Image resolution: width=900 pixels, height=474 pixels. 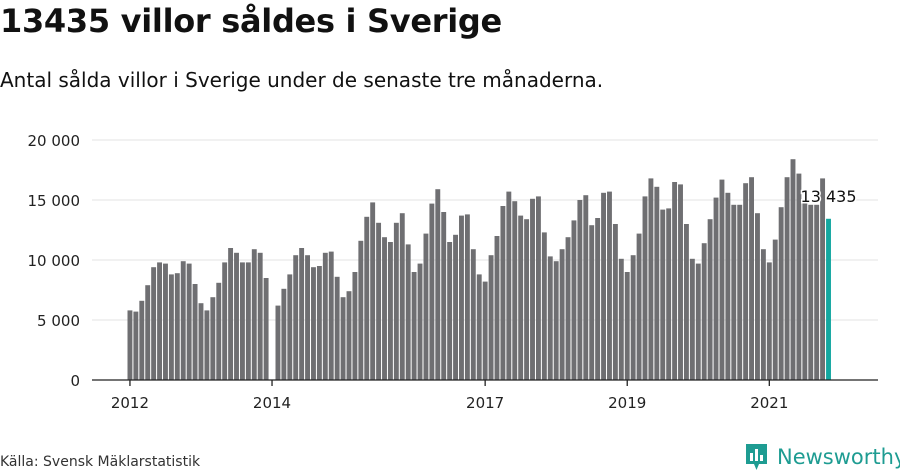 I want to click on y-tick-label: 15 000, so click(x=54, y=201).